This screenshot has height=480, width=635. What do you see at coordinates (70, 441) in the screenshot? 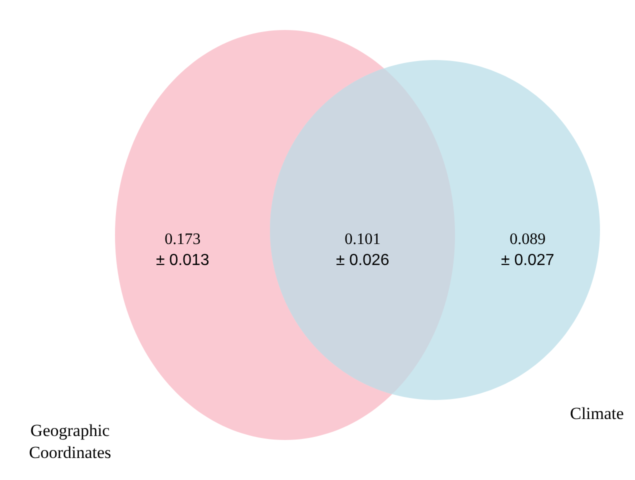
I see `text: Geographic Coordinates` at bounding box center [70, 441].